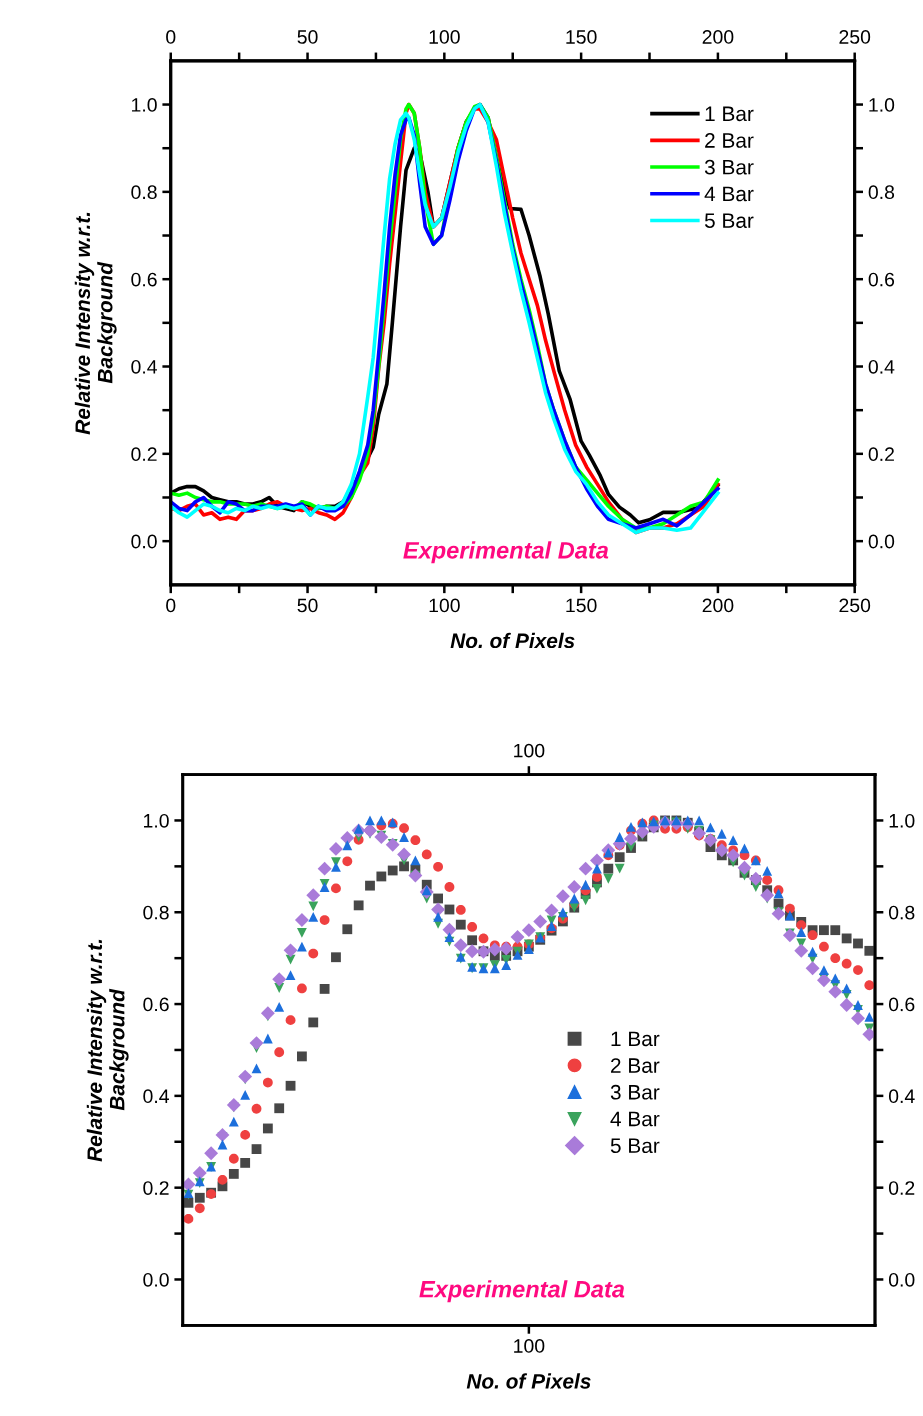 The height and width of the screenshot is (1416, 923). I want to click on x2-tick-label: 0, so click(171, 37).